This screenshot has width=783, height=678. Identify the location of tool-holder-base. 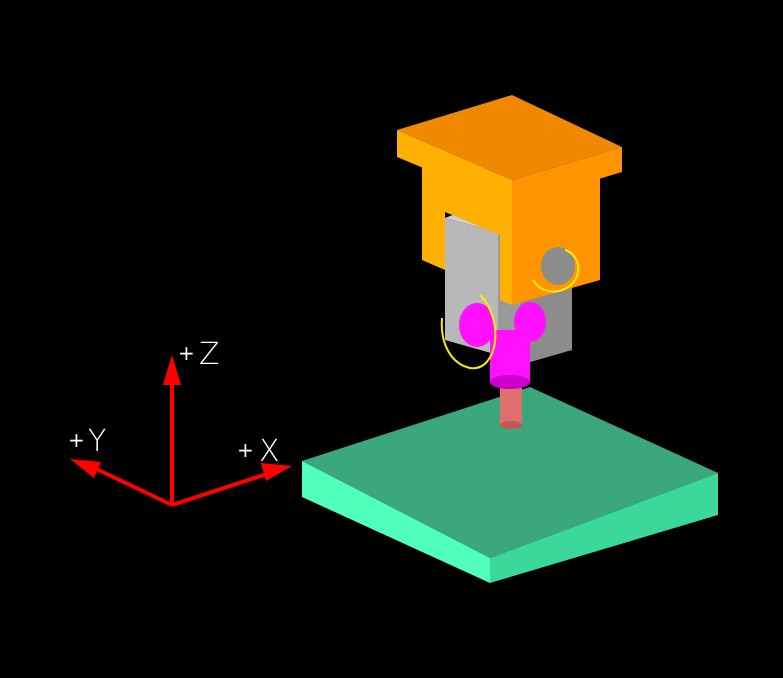
(510, 382).